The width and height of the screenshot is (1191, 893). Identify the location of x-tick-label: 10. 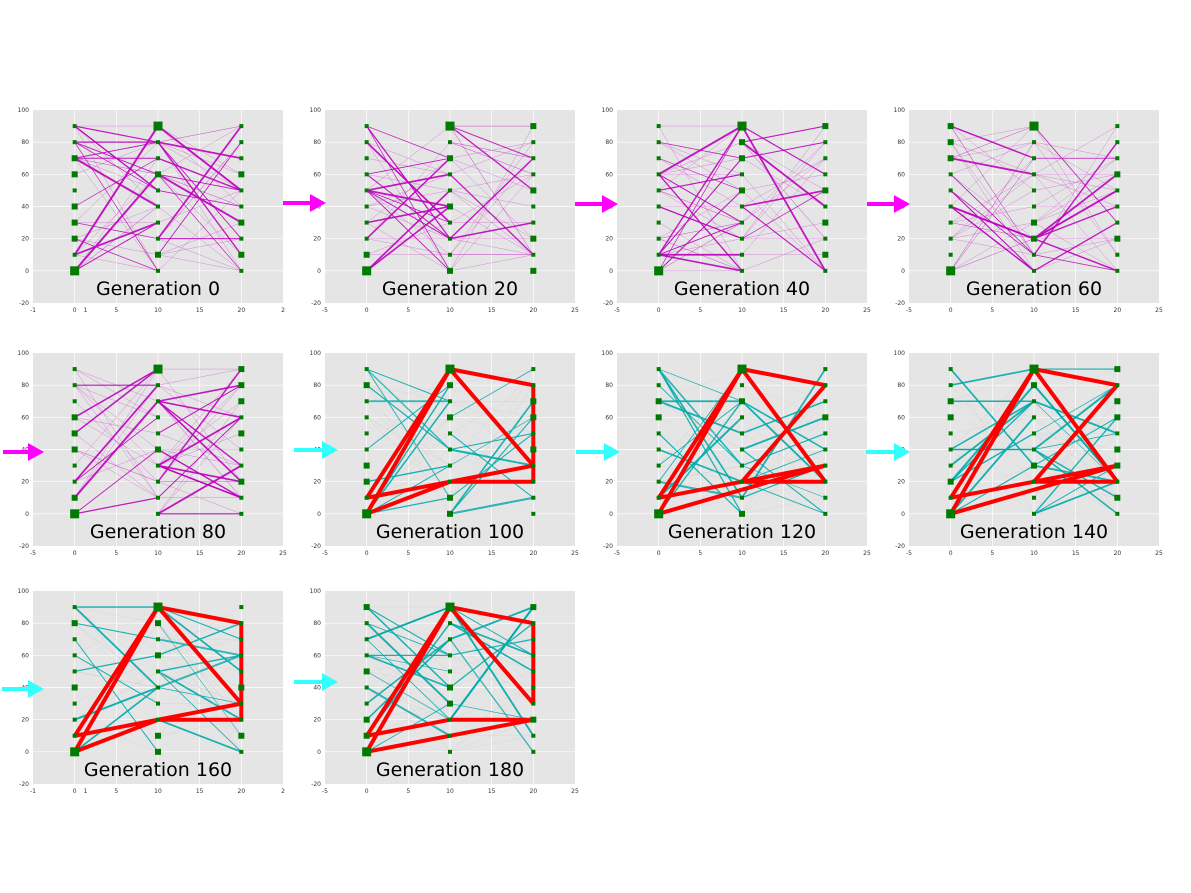
(158, 791).